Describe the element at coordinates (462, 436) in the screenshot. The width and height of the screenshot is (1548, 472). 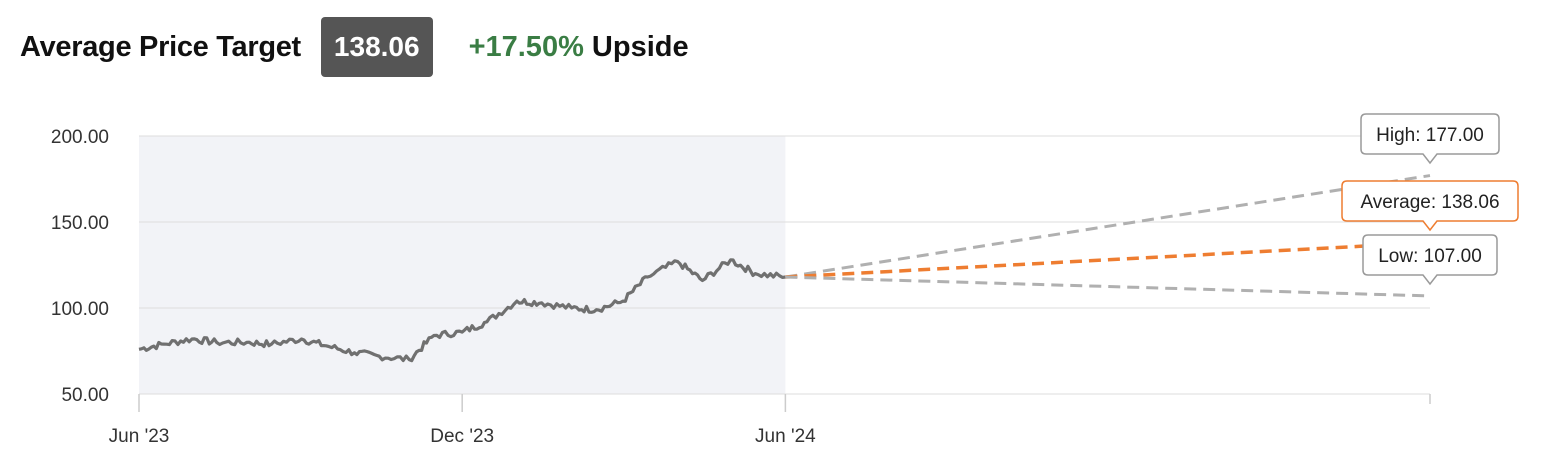
I see `x-tick-label: Dec '23` at that location.